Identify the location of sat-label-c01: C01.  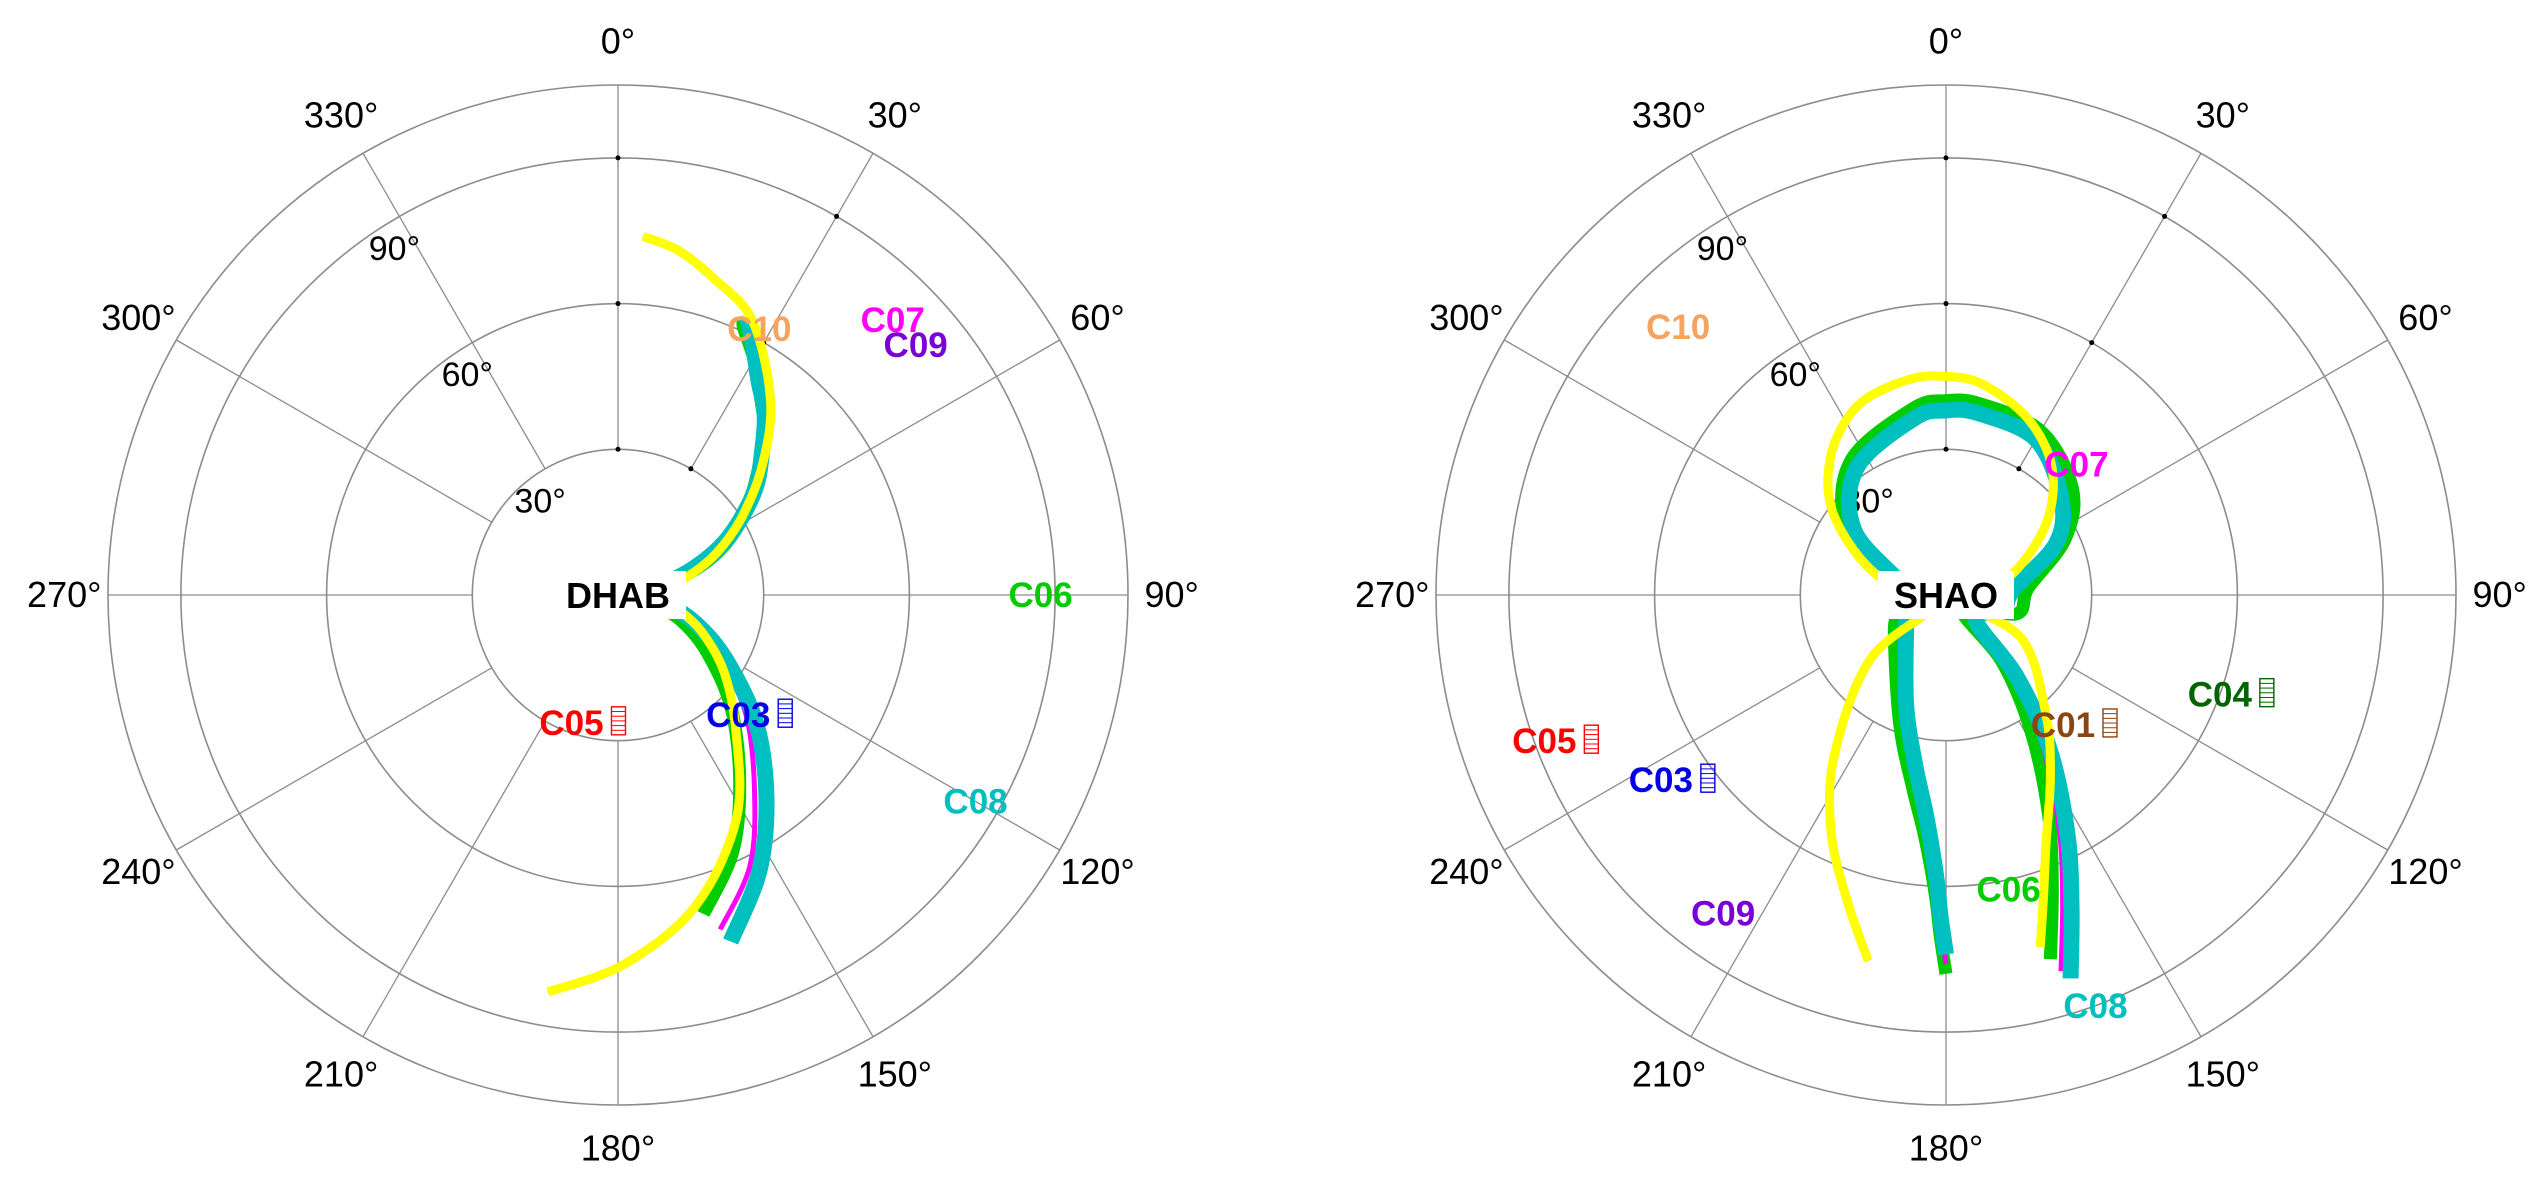
(2063, 725).